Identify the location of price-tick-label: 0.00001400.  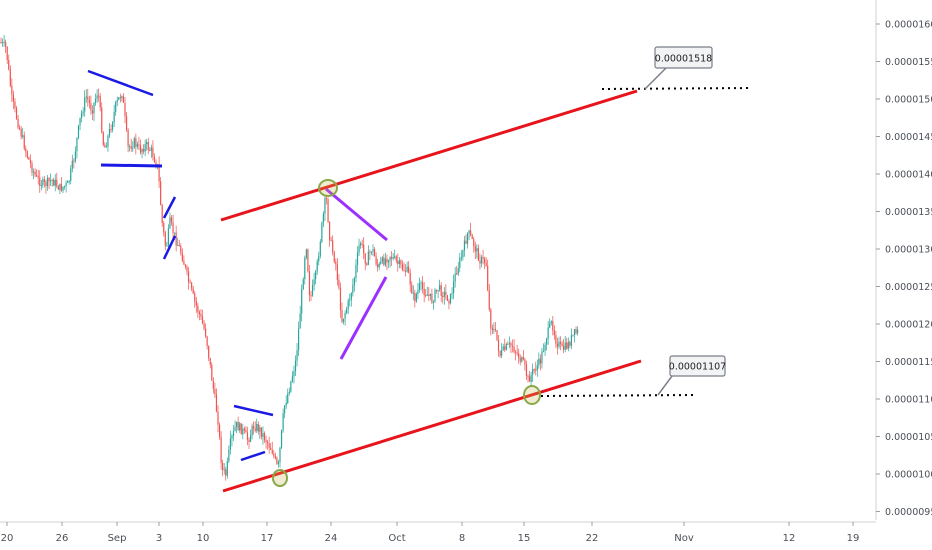
(908, 175).